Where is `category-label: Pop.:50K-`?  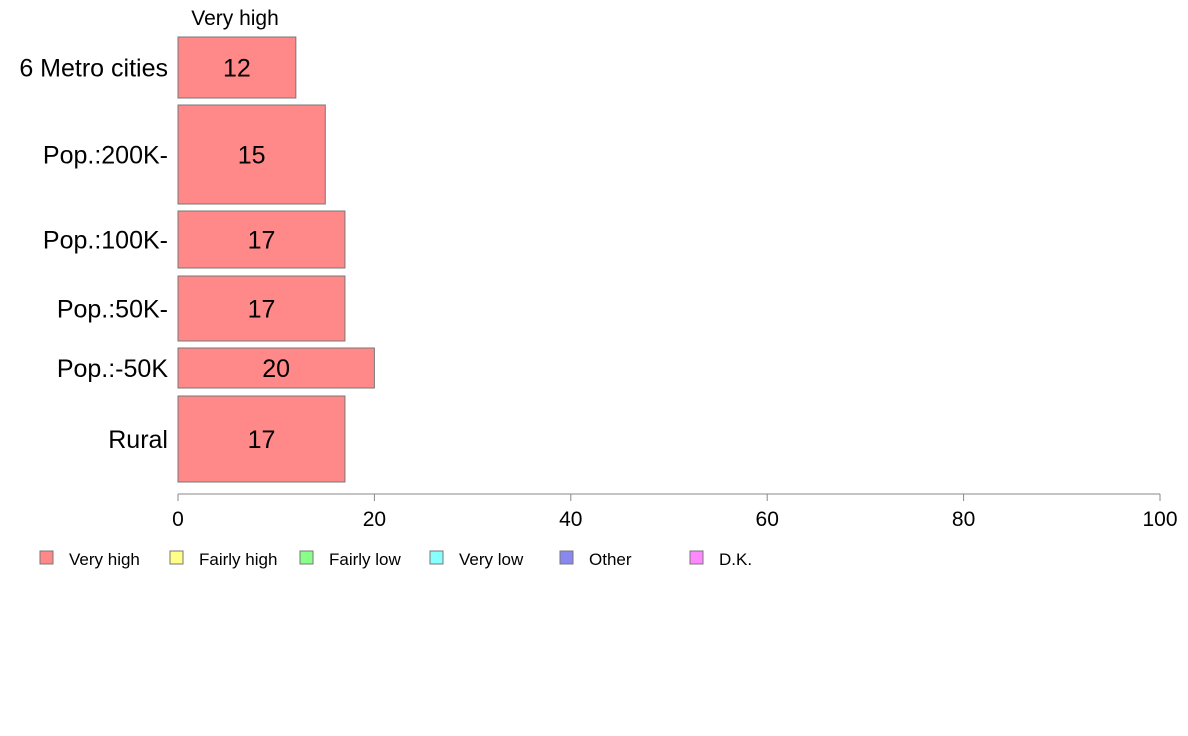 category-label: Pop.:50K- is located at coordinates (112, 310).